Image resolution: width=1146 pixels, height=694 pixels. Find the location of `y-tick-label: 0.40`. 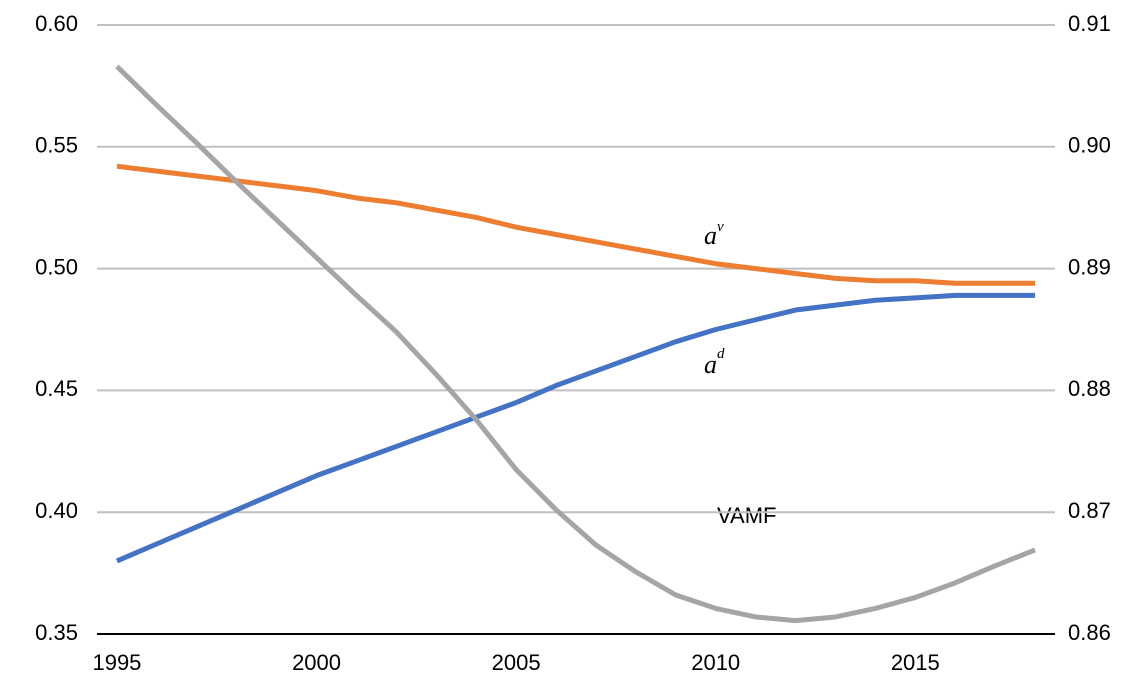

y-tick-label: 0.40 is located at coordinates (56, 510).